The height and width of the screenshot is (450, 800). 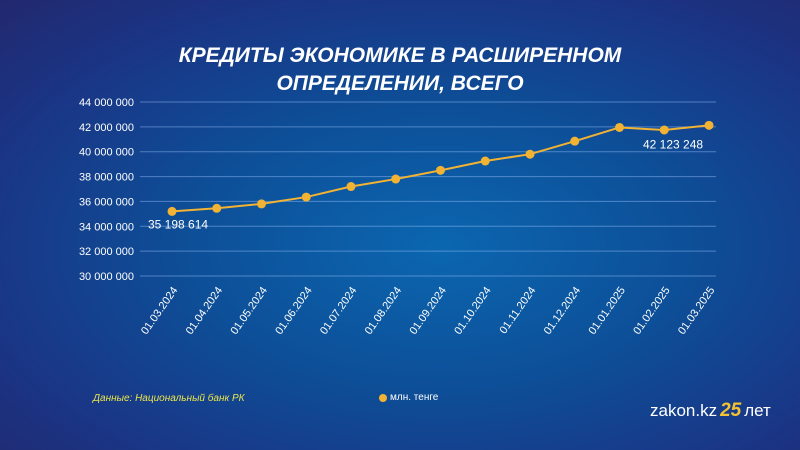 What do you see at coordinates (338, 311) in the screenshot?
I see `x-tick-label: 01.07.2024` at bounding box center [338, 311].